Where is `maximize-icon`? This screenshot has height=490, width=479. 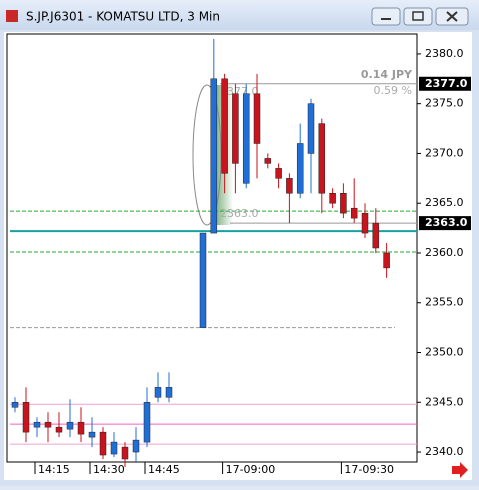
maximize-icon is located at coordinates (418, 16).